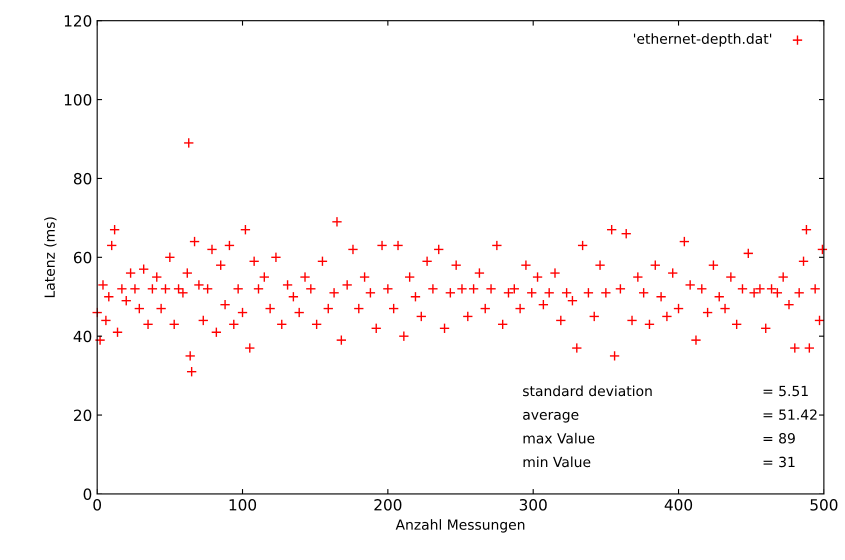 The height and width of the screenshot is (560, 845). Describe the element at coordinates (703, 40) in the screenshot. I see `legend-label: 'ethernet-depth.dat'` at that location.